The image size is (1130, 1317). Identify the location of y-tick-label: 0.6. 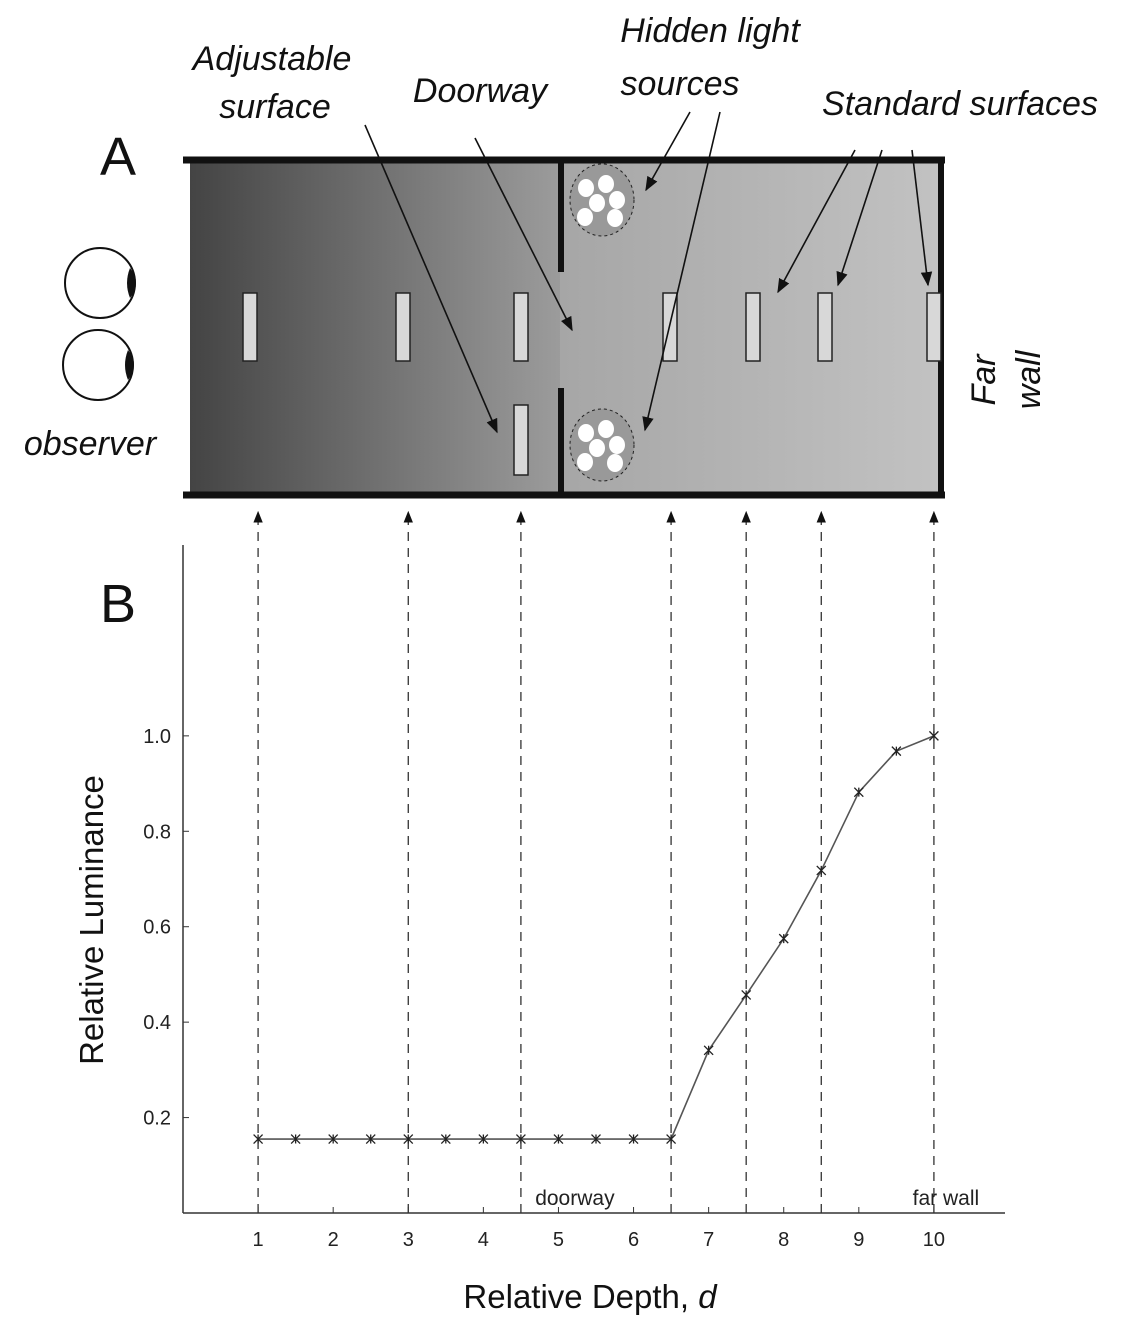
(157, 928).